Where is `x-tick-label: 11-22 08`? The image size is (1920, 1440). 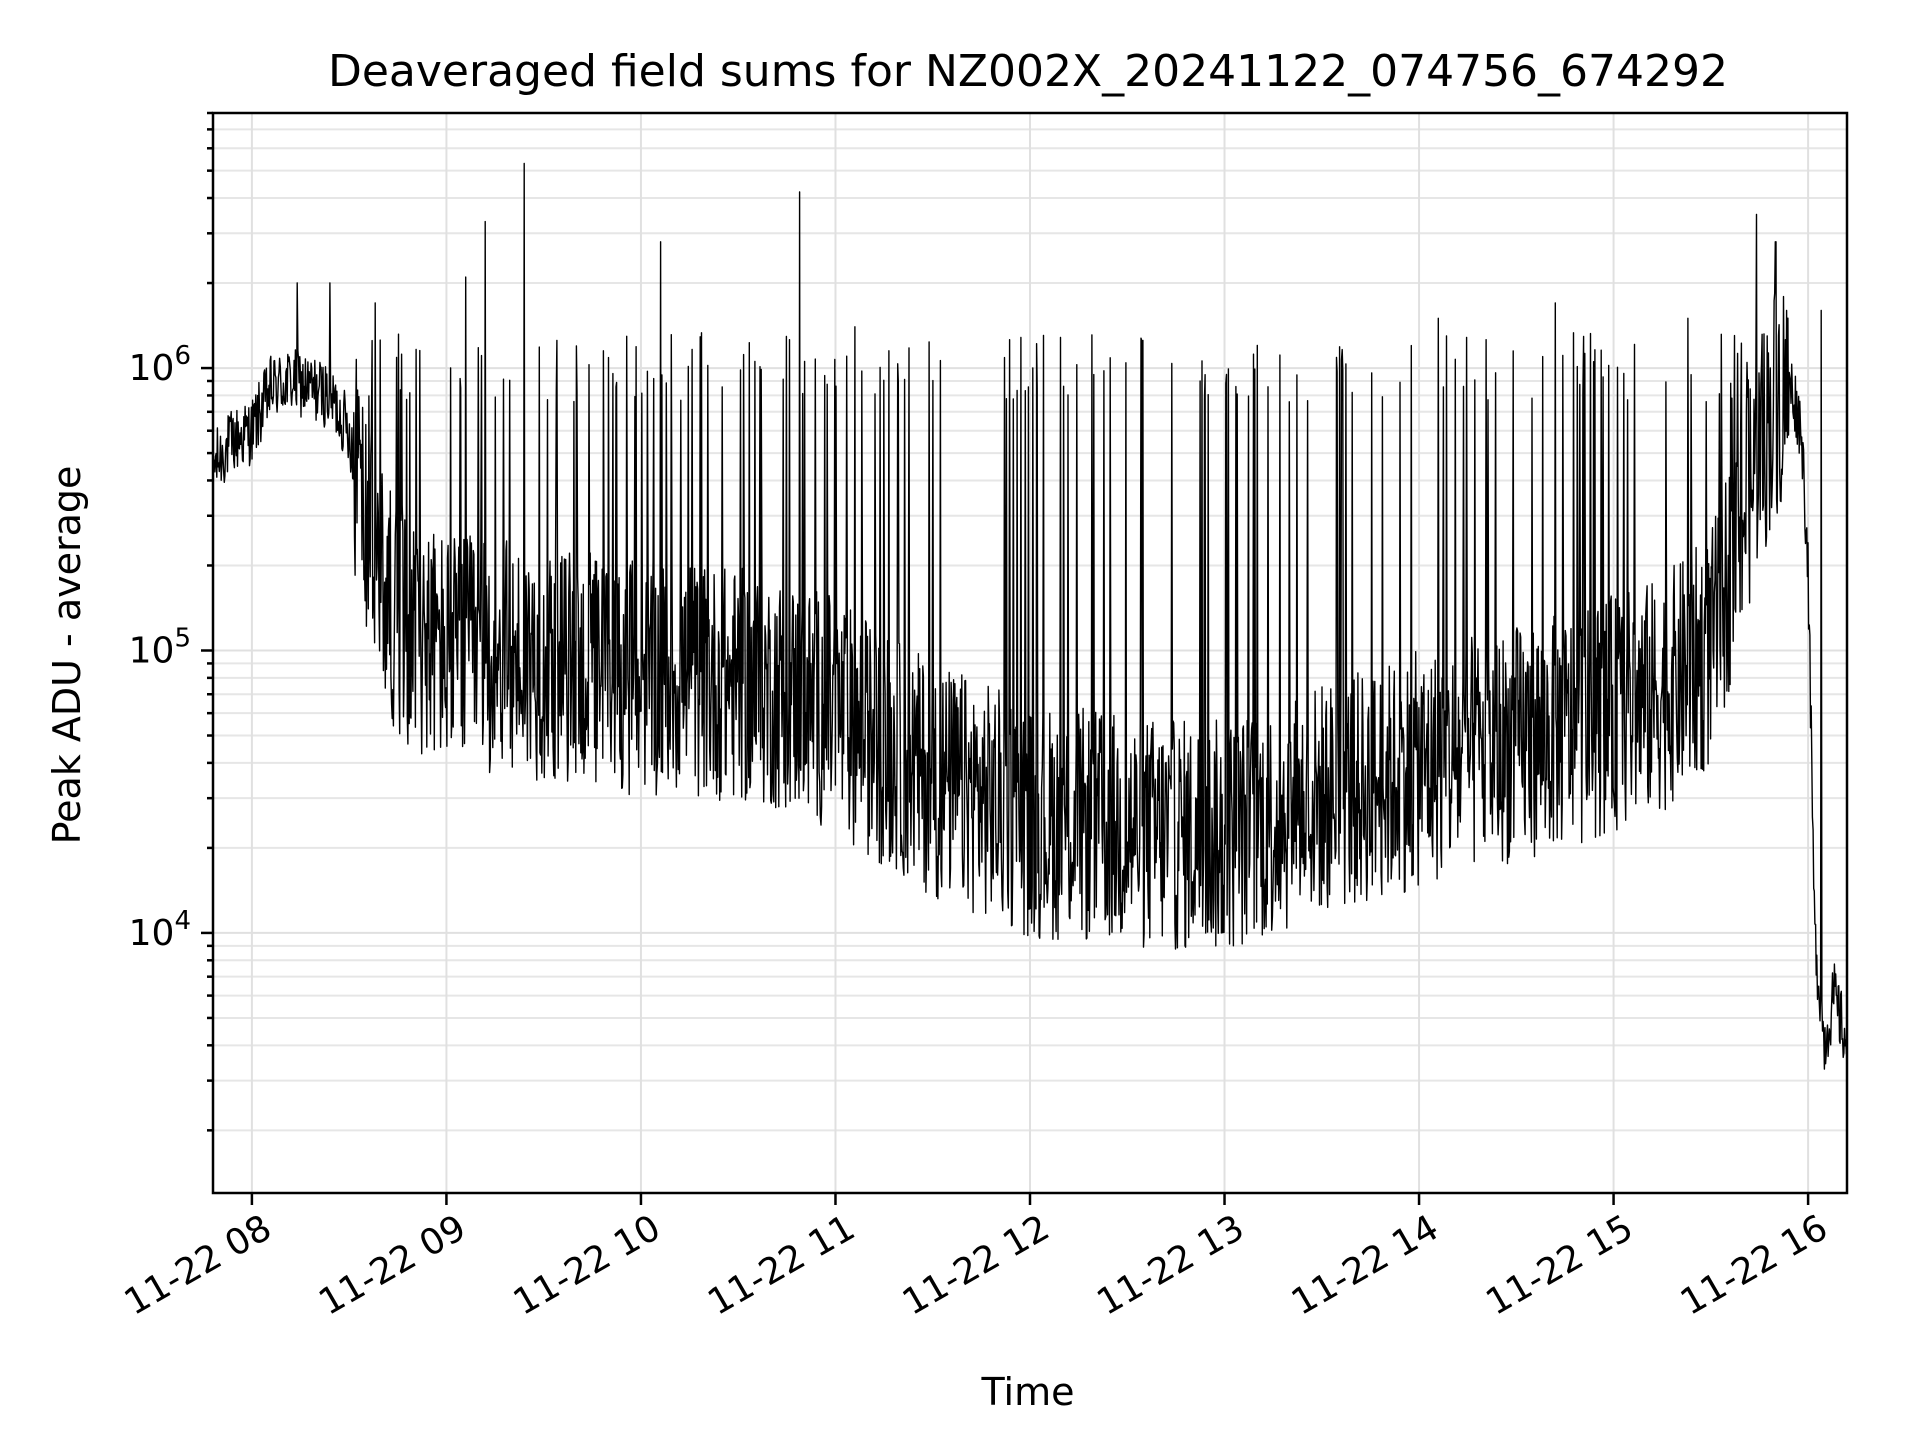 x-tick-label: 11-22 08 is located at coordinates (198, 1265).